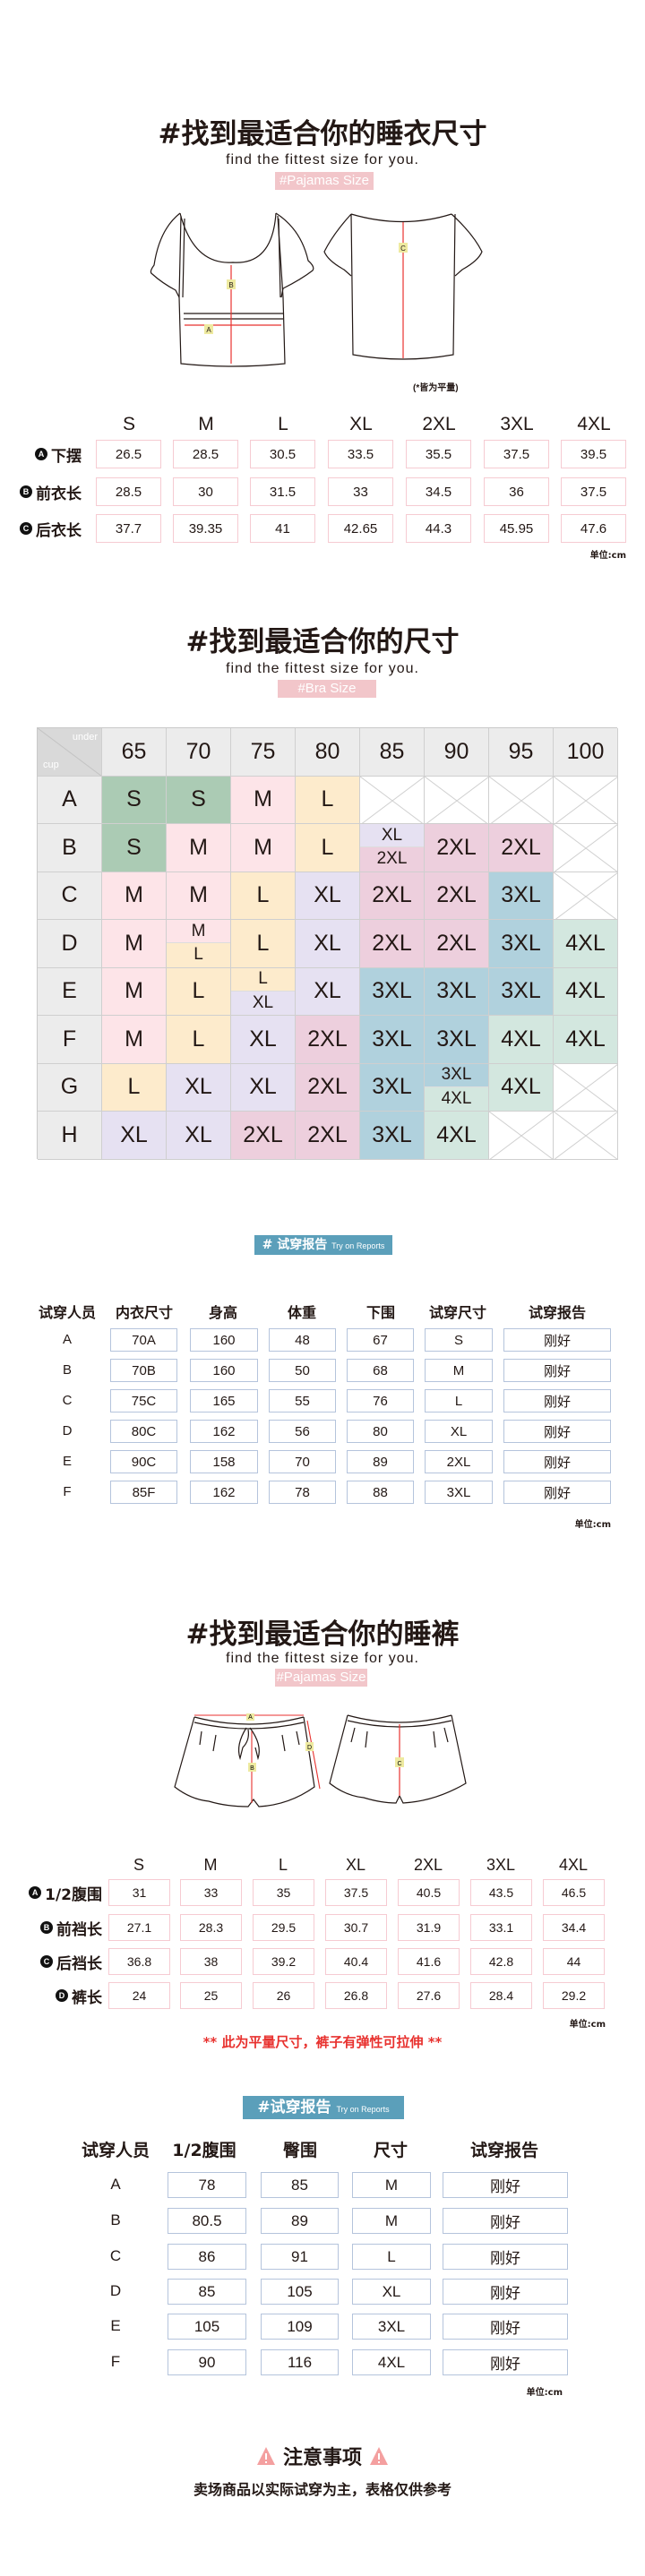  What do you see at coordinates (143, 1431) in the screenshot?
I see `report-cell: 80C` at bounding box center [143, 1431].